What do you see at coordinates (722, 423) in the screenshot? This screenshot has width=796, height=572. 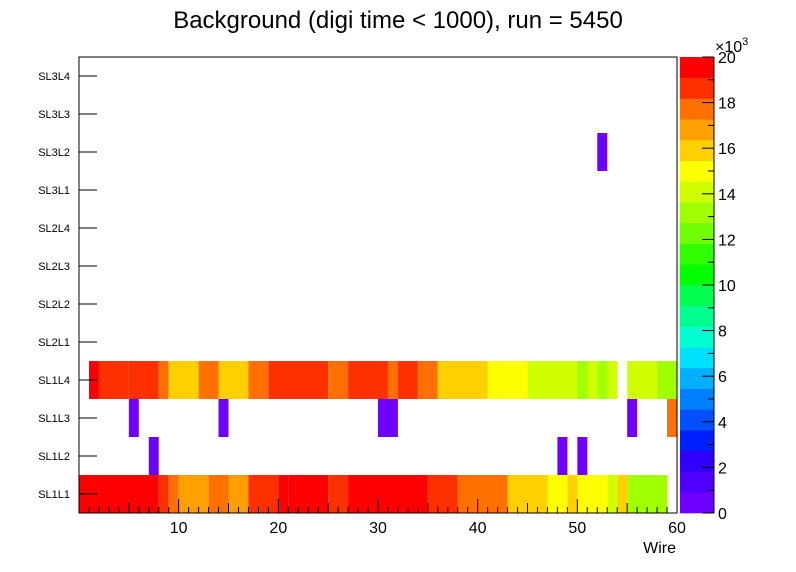 I see `z-tick-label: 4` at bounding box center [722, 423].